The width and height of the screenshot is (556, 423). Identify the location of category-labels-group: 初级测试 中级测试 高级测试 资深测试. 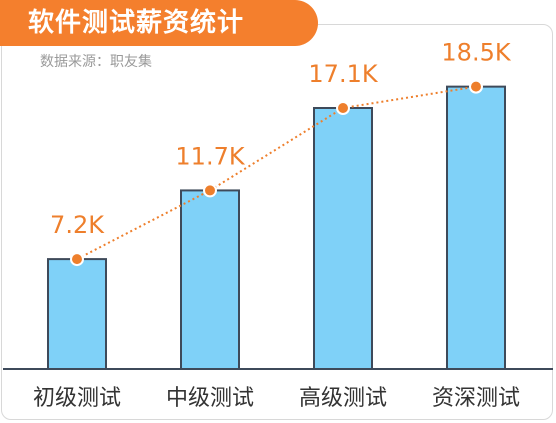
(276, 398).